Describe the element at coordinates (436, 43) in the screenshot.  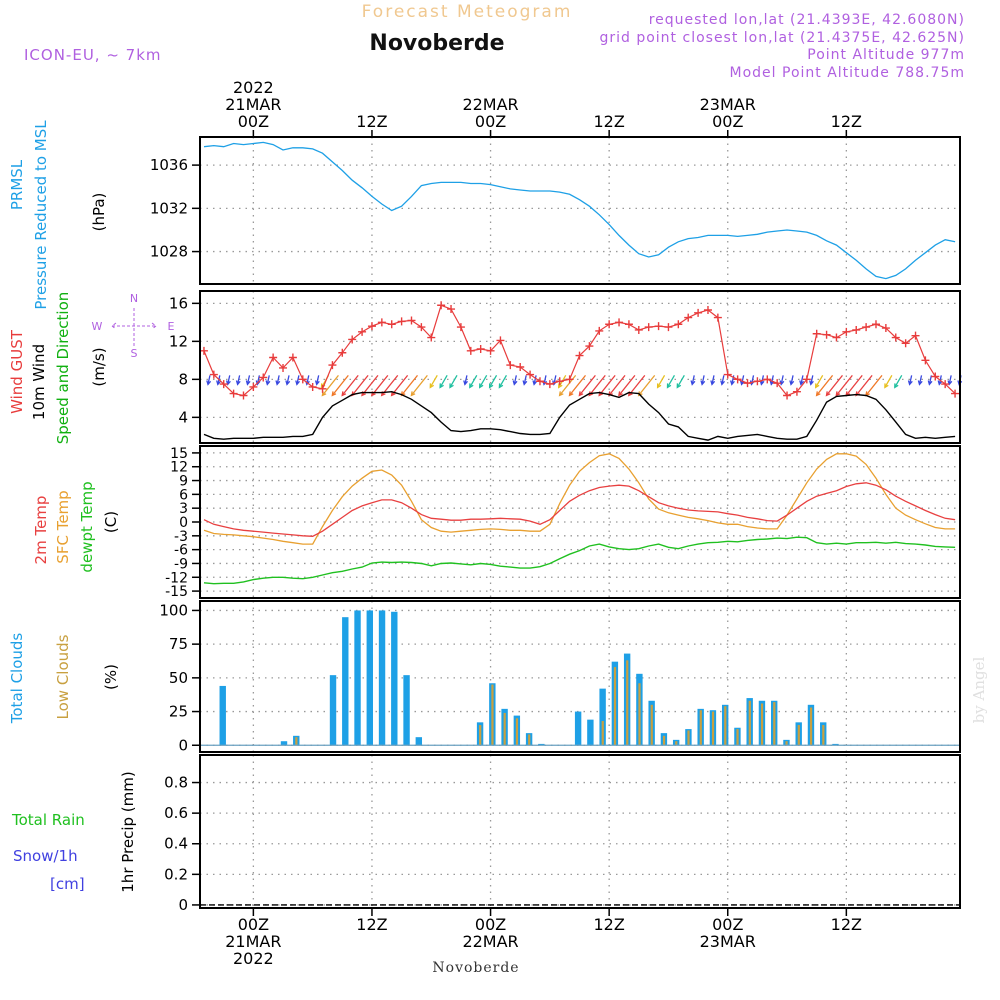
I see `location-title: Novoberde` at that location.